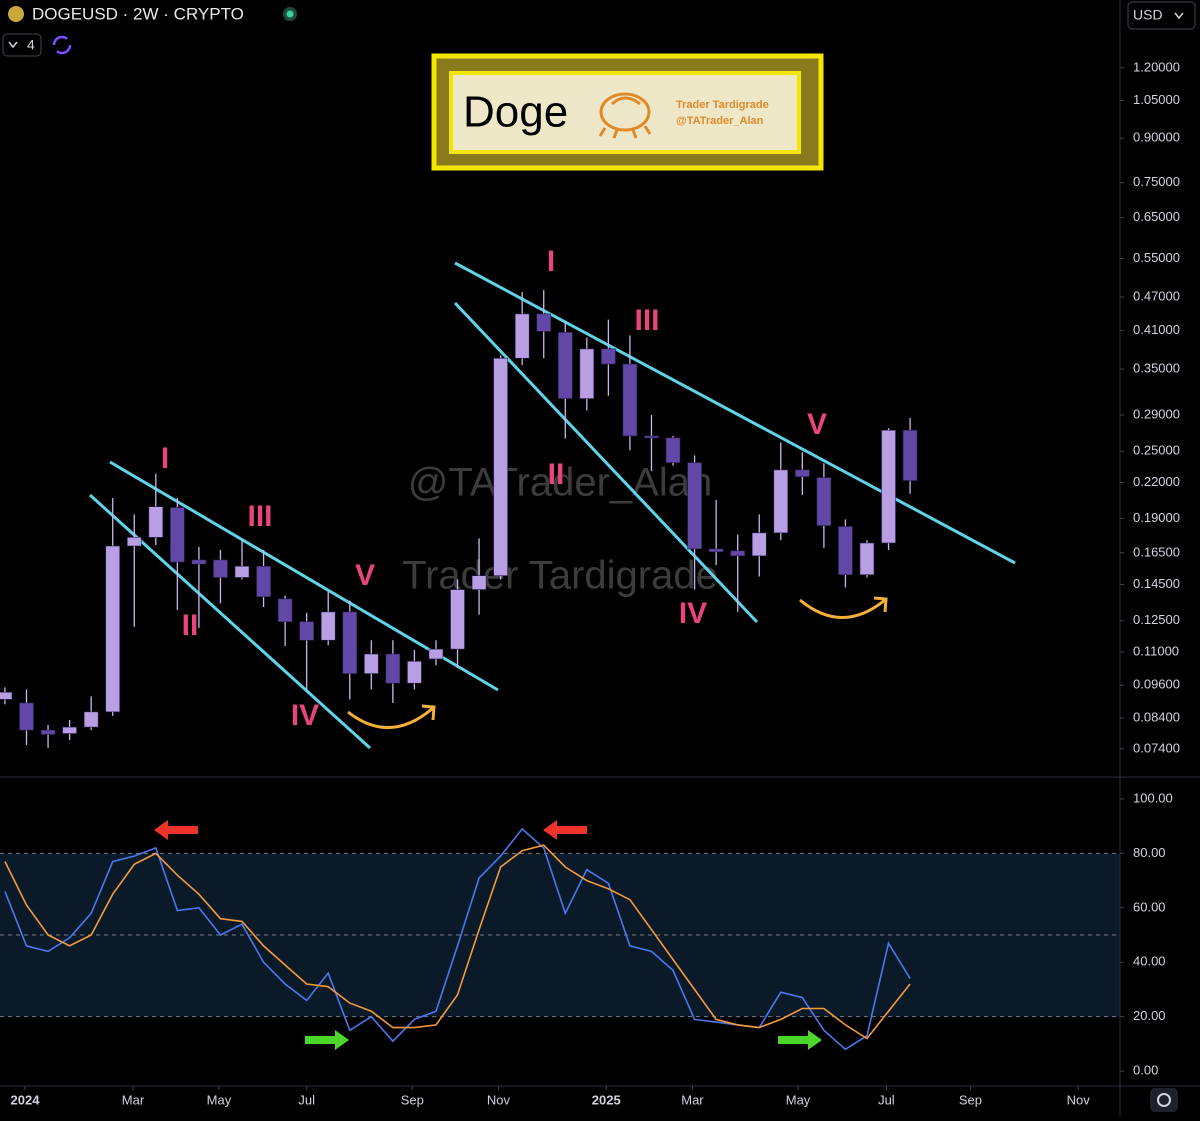 The image size is (1200, 1121). What do you see at coordinates (1156, 66) in the screenshot?
I see `y-tick-label: 1.20000` at bounding box center [1156, 66].